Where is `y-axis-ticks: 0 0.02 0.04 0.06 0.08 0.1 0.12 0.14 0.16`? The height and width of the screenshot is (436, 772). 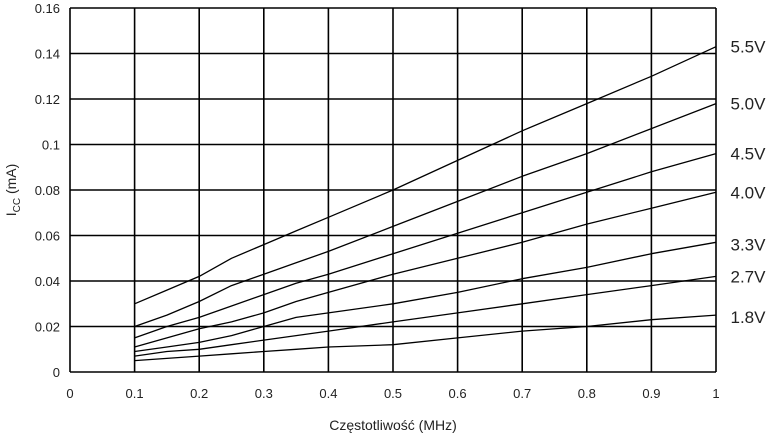
y-axis-ticks: 0 0.02 0.04 0.06 0.08 0.1 0.12 0.14 0.16 is located at coordinates (47, 190).